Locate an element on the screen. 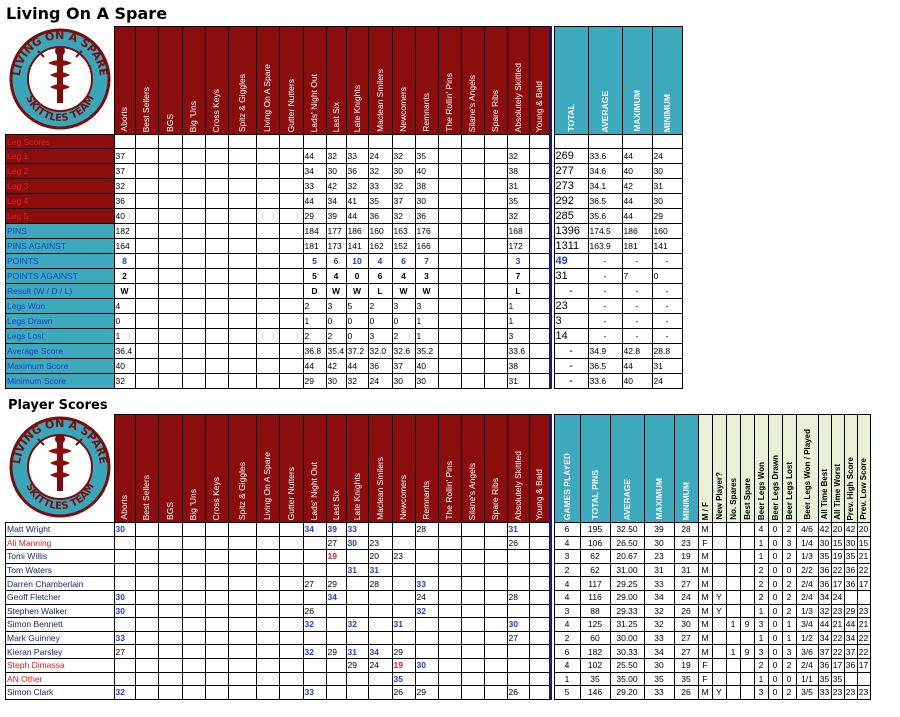 This screenshot has width=900, height=717. extra-cell: 17 is located at coordinates (863, 583).